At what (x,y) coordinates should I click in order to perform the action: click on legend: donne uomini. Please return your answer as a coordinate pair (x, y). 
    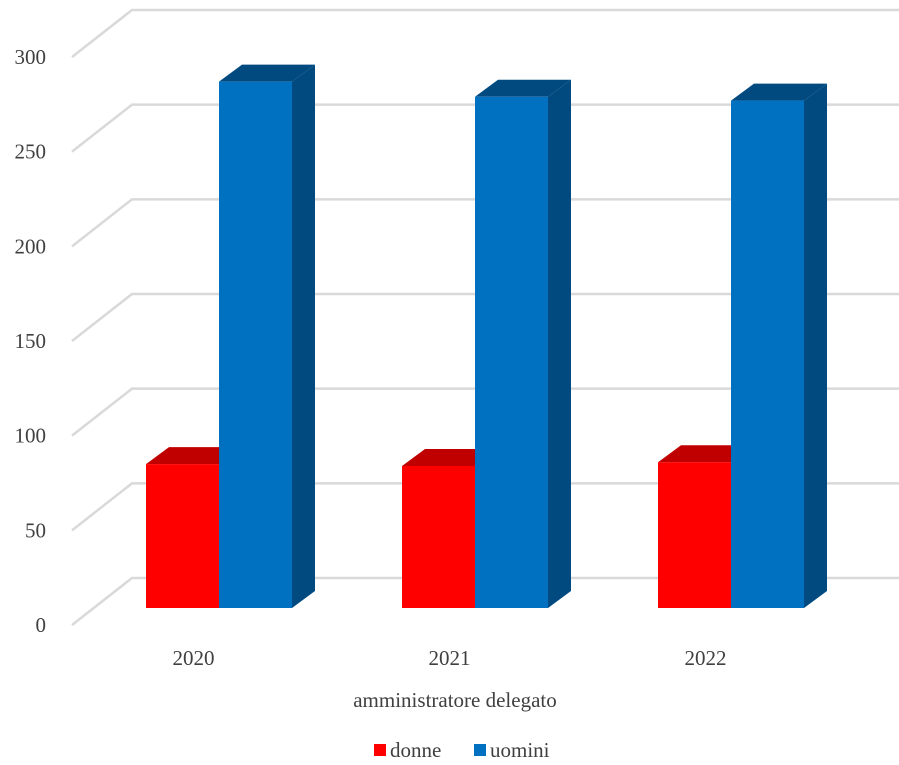
    Looking at the image, I should click on (462, 750).